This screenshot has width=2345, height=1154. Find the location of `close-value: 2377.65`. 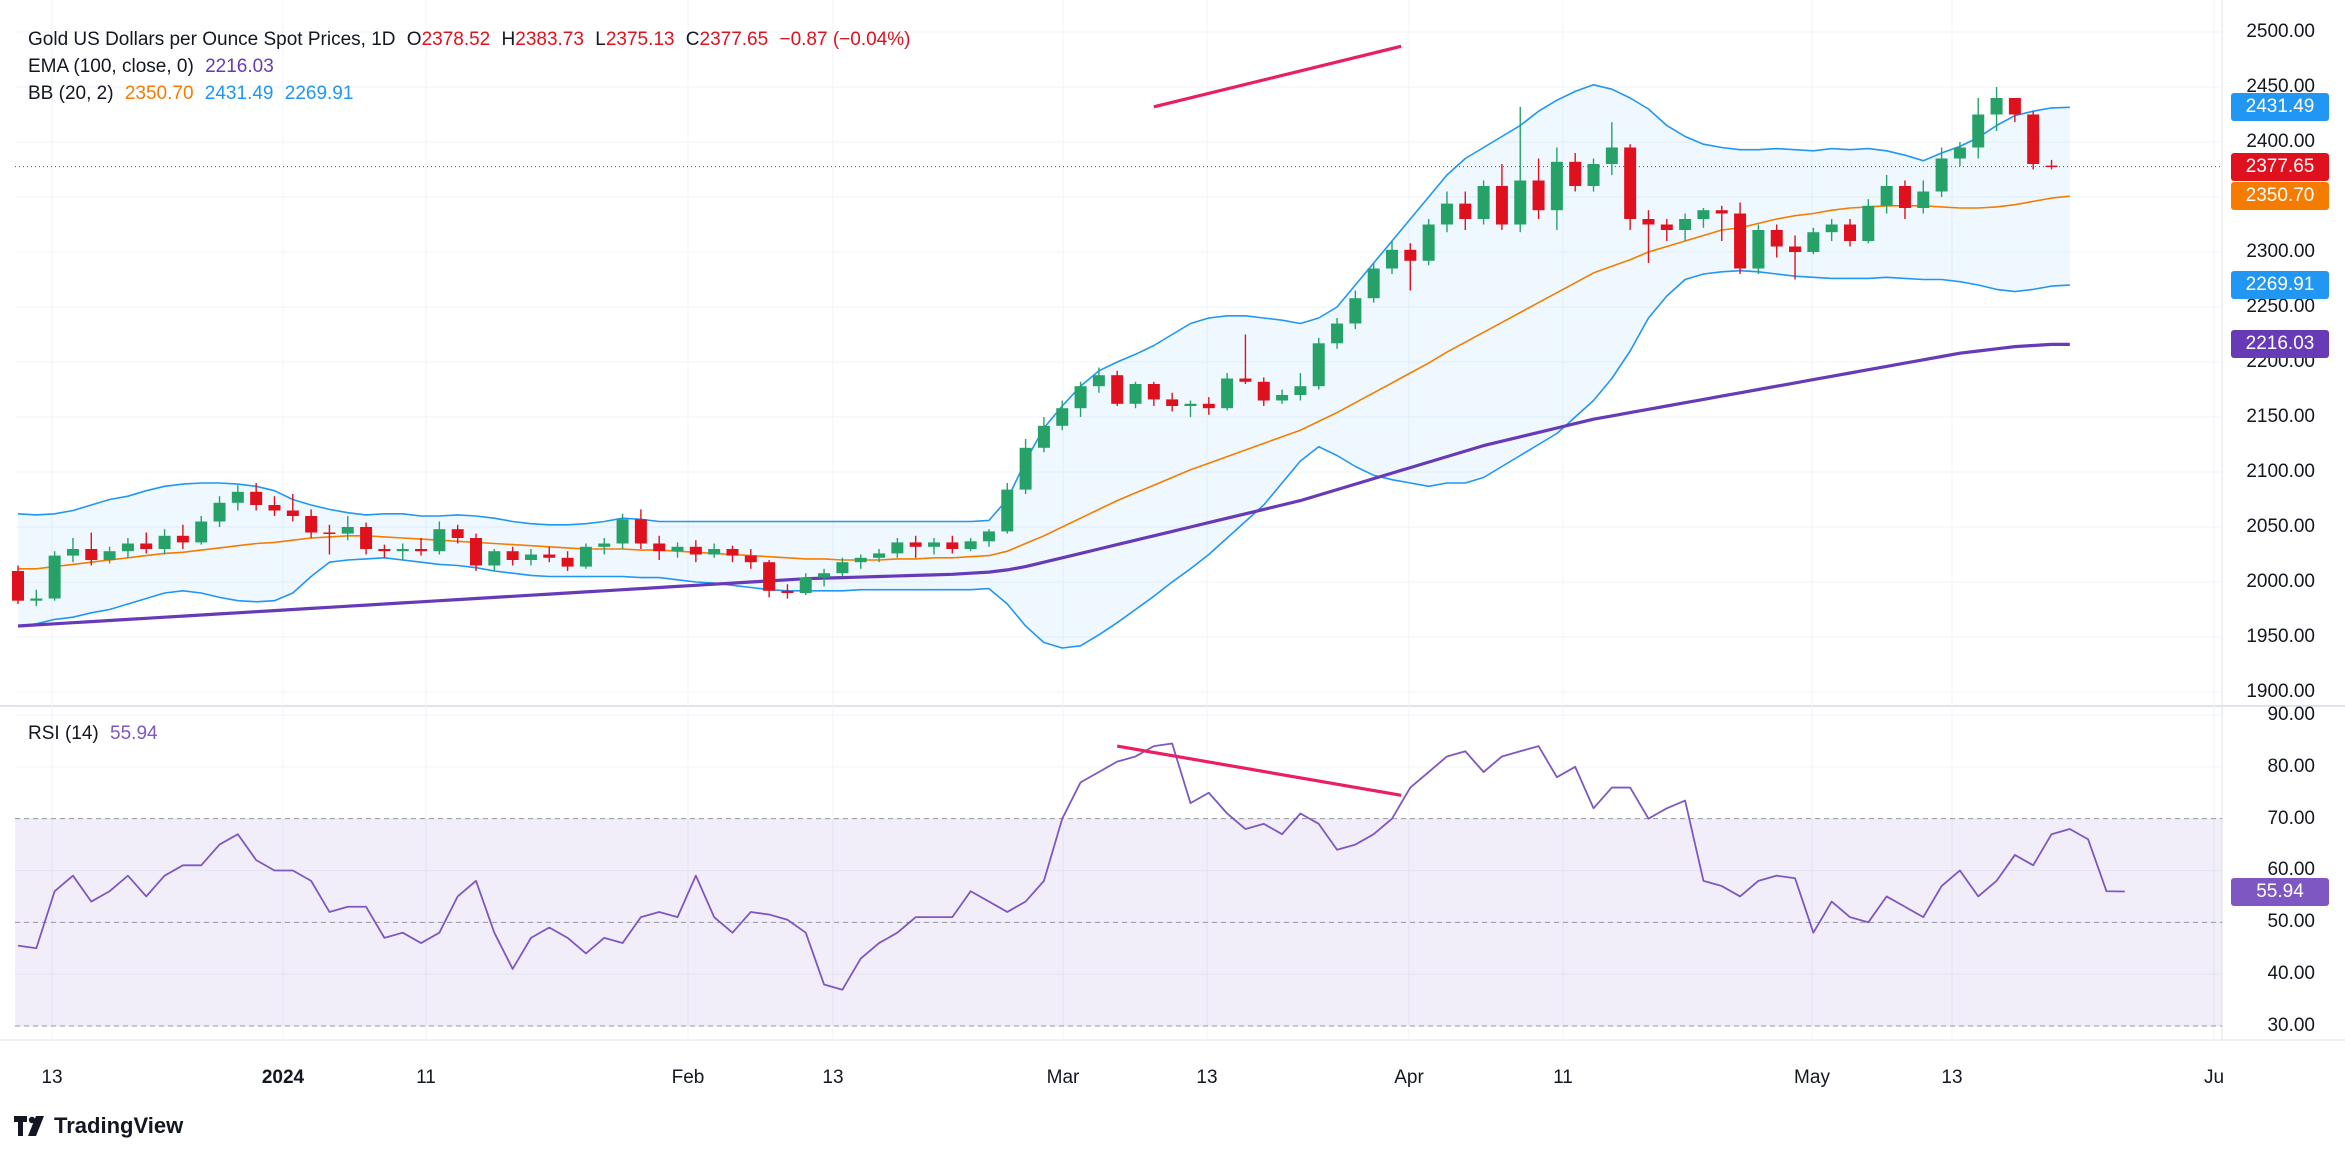

close-value: 2377.65 is located at coordinates (734, 39).